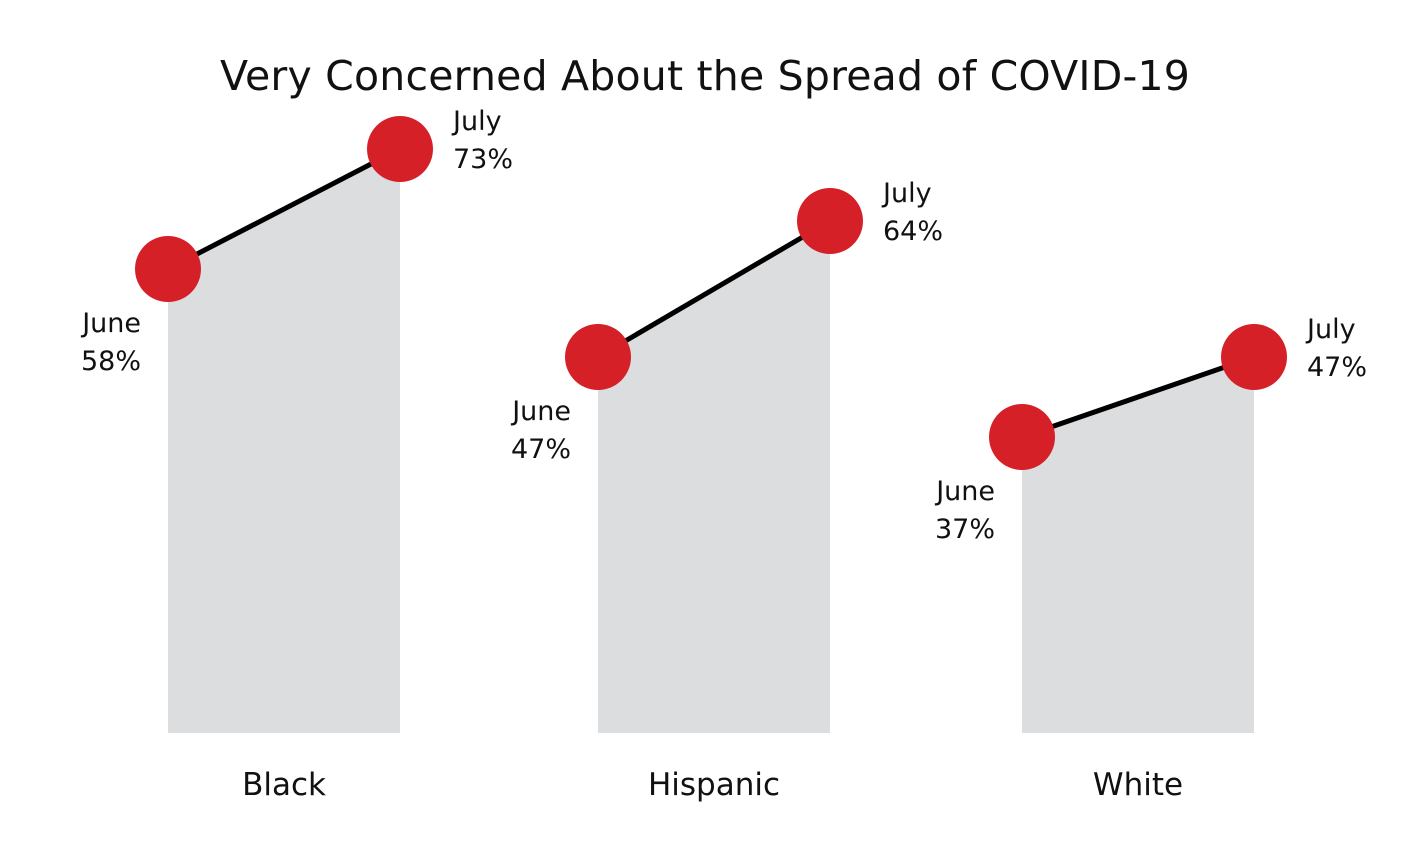 This screenshot has height=854, width=1410. What do you see at coordinates (110, 342) in the screenshot?
I see `label-black-june: June 58%` at bounding box center [110, 342].